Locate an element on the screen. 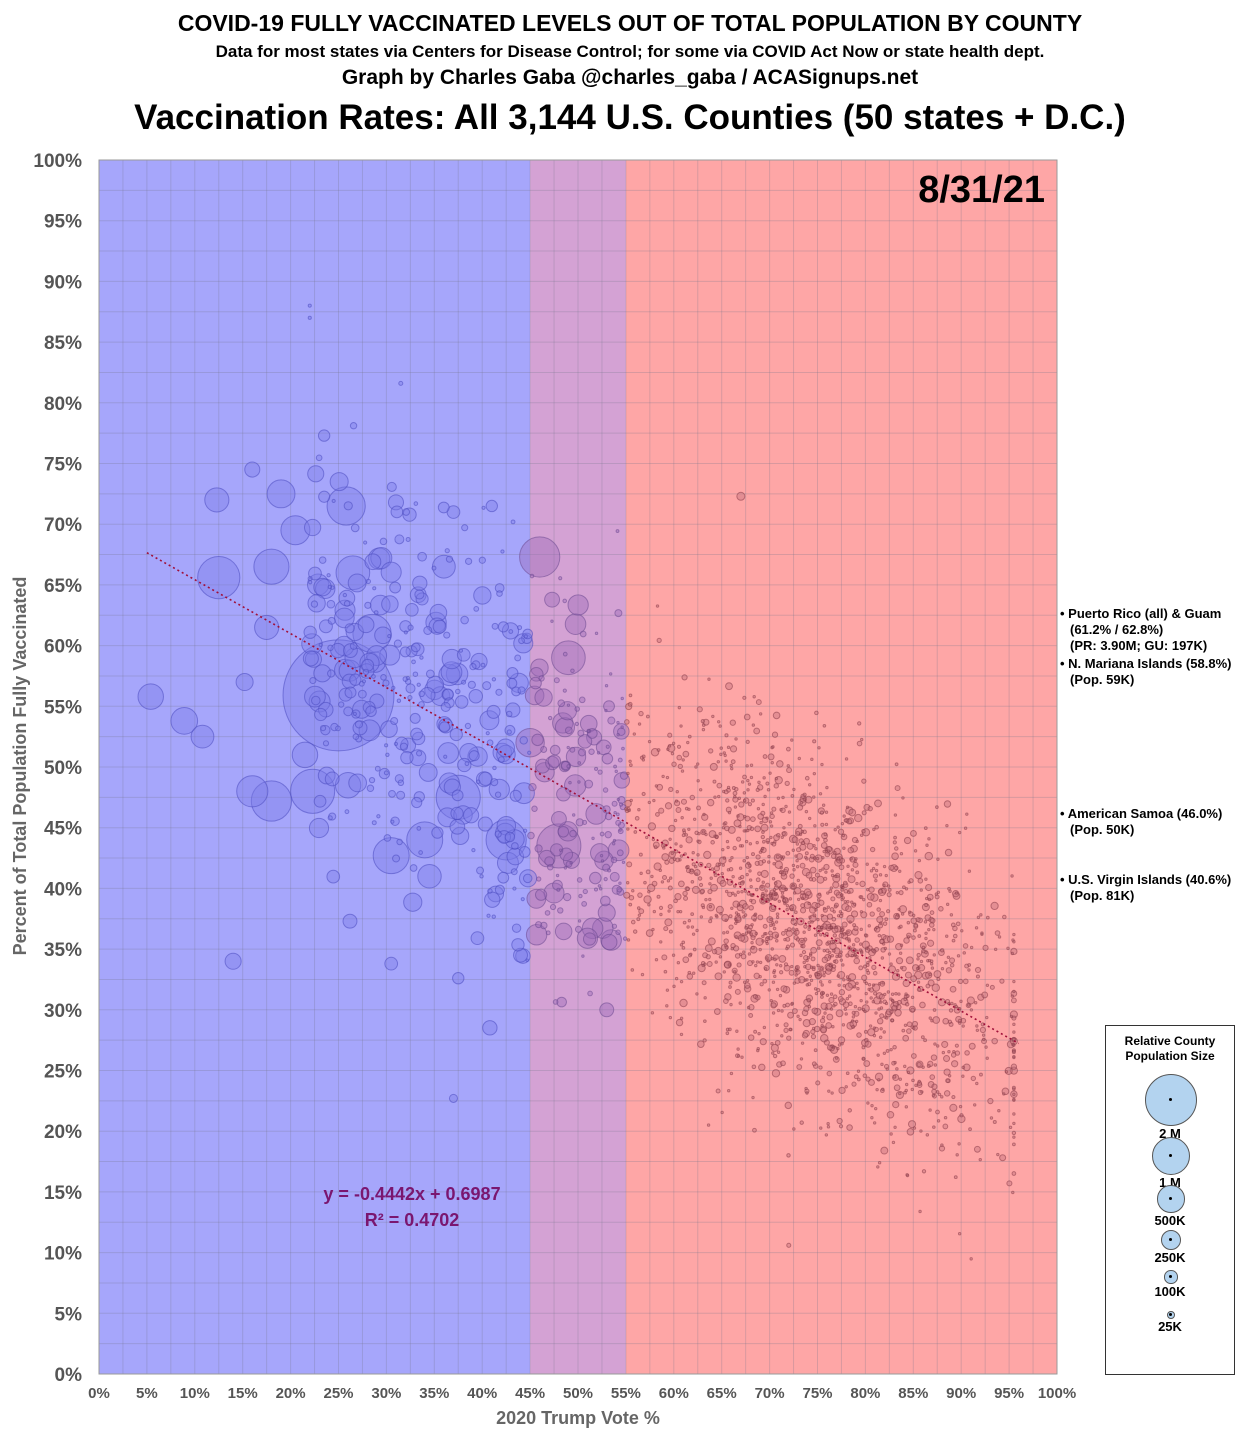 Image resolution: width=1260 pixels, height=1440 pixels. x-tick-label: 65% is located at coordinates (722, 1393).